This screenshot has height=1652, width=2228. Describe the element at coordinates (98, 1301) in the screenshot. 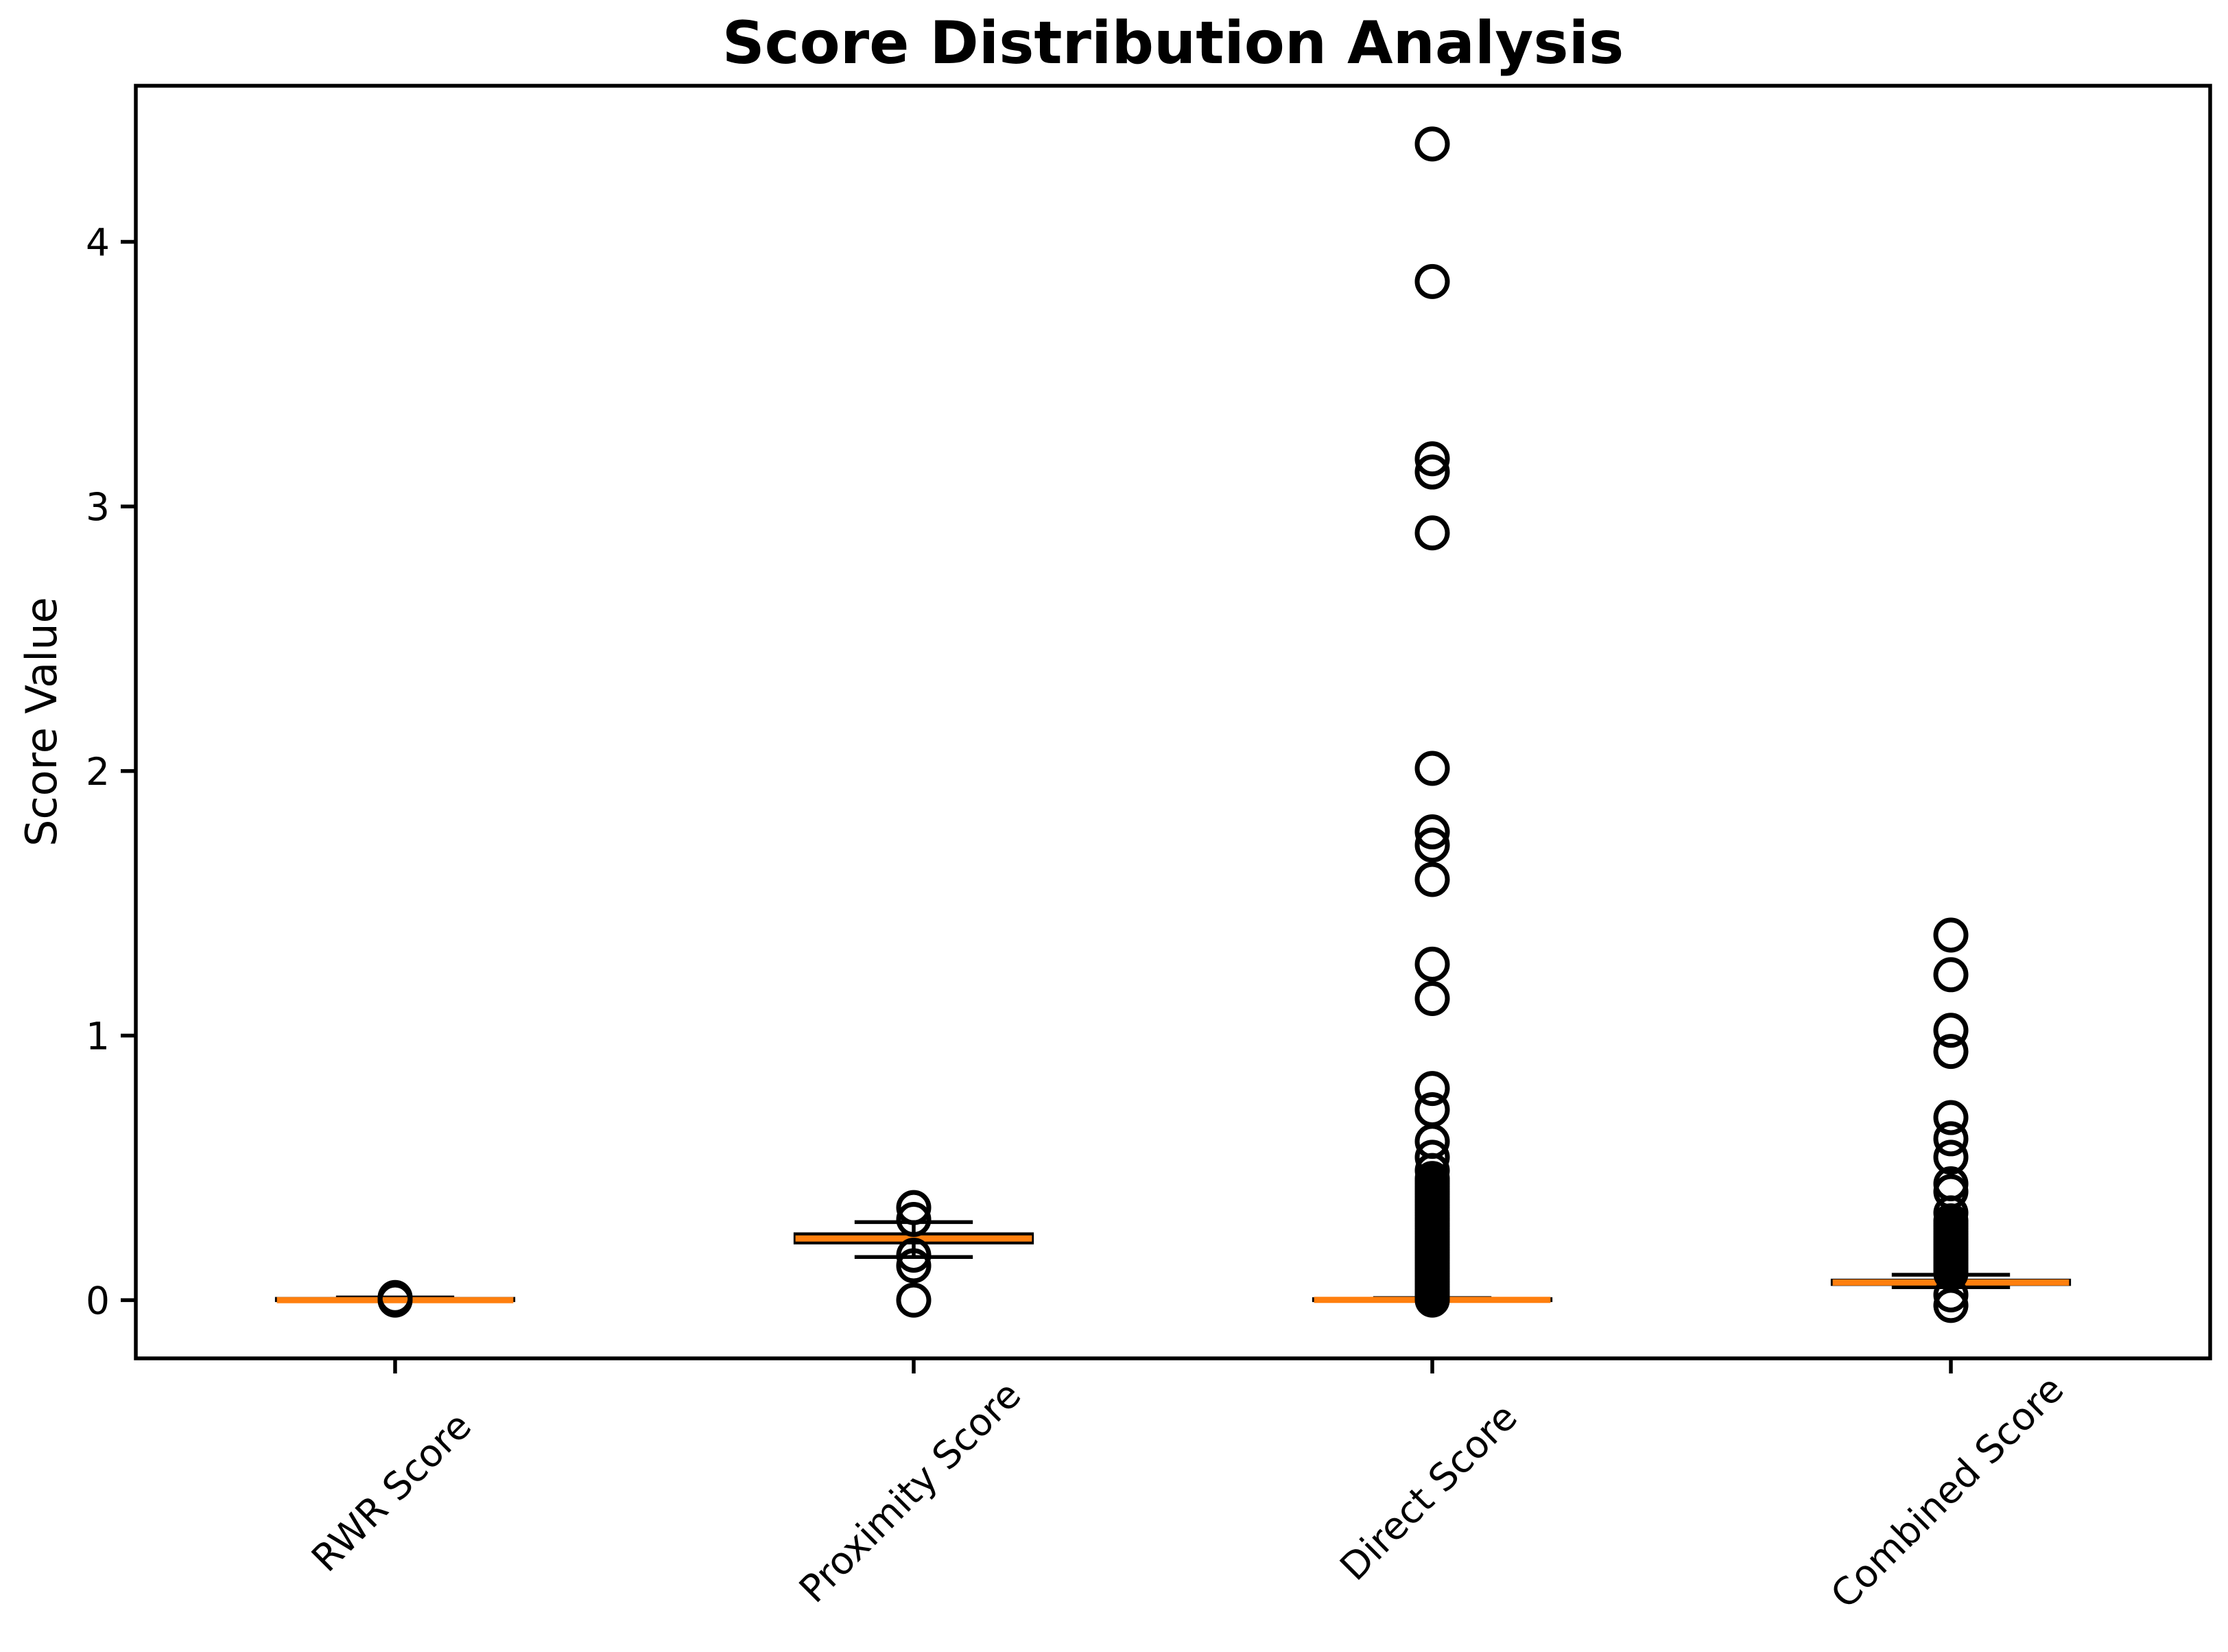

I see `y-tick-label: 0` at that location.